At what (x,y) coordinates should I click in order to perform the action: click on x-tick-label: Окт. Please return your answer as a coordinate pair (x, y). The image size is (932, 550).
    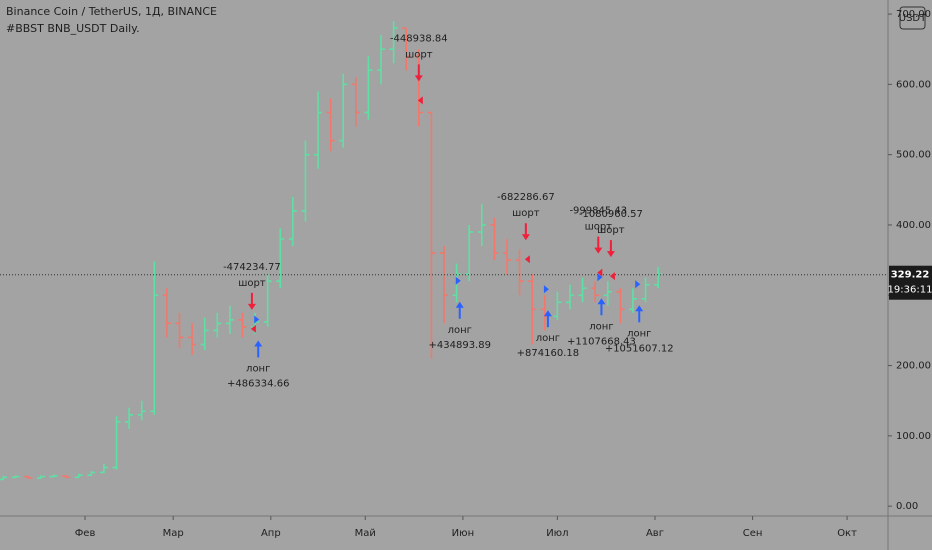
    Looking at the image, I should click on (847, 533).